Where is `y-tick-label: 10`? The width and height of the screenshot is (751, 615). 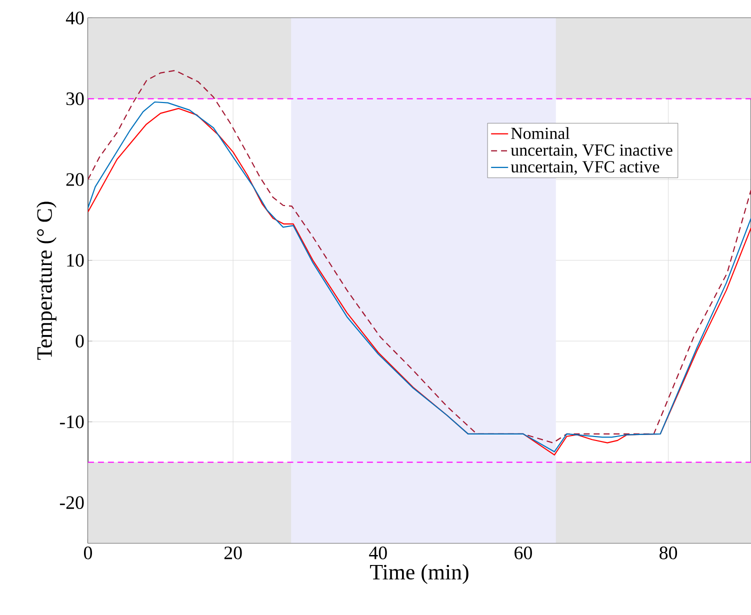 y-tick-label: 10 is located at coordinates (75, 260).